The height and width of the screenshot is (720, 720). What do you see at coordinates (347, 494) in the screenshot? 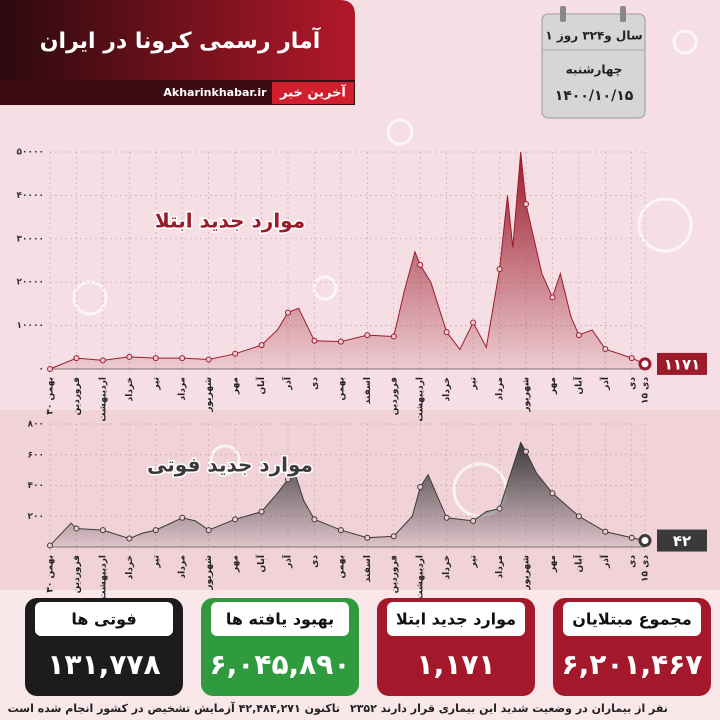
I see `area` at bounding box center [347, 494].